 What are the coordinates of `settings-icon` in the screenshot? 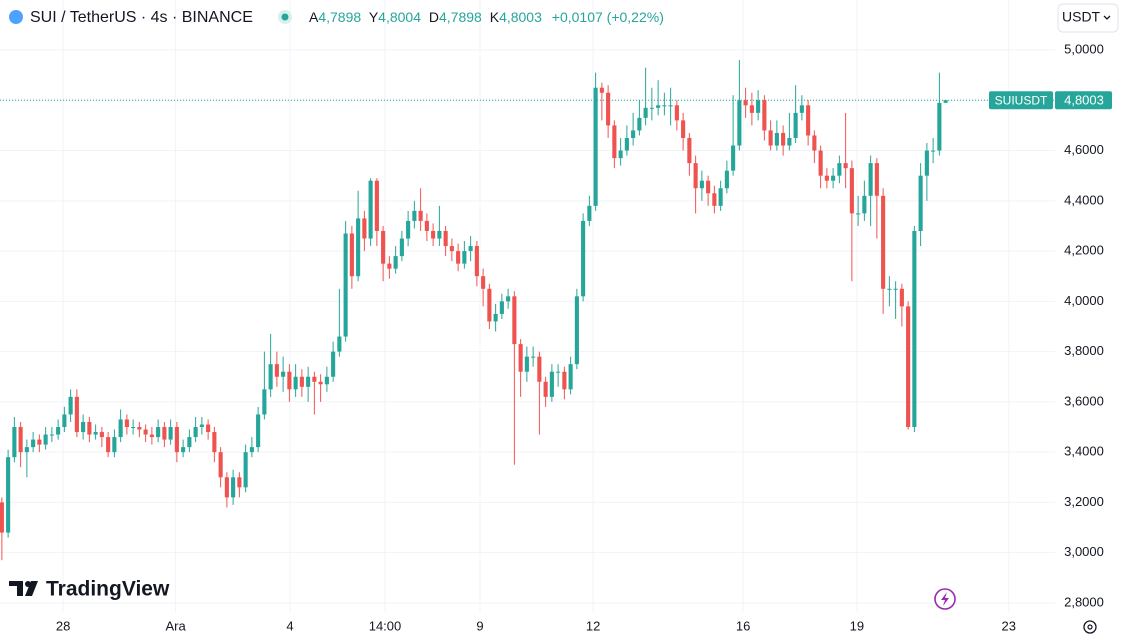 It's located at (1090, 627).